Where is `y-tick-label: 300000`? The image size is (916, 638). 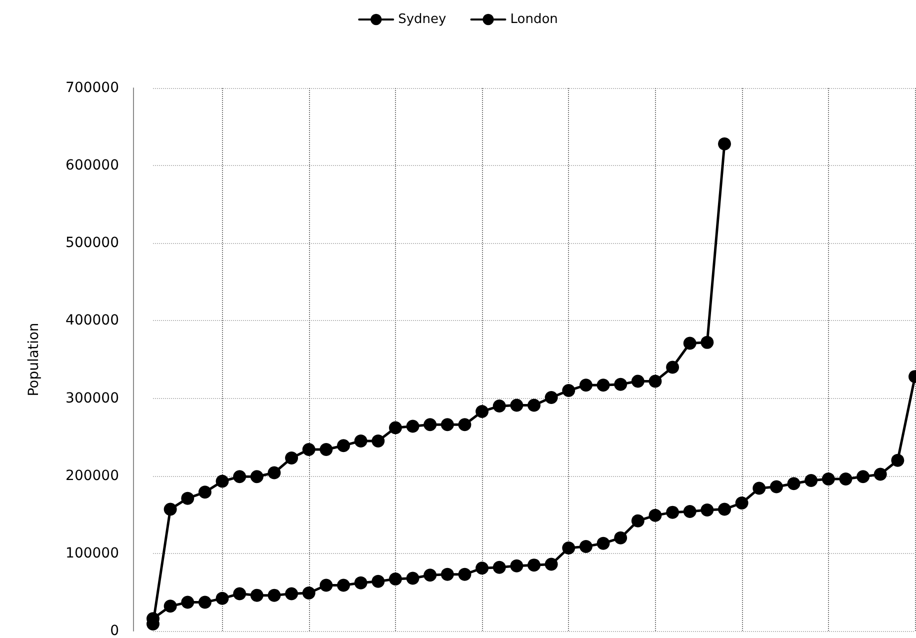
y-tick-label: 300000 is located at coordinates (92, 398).